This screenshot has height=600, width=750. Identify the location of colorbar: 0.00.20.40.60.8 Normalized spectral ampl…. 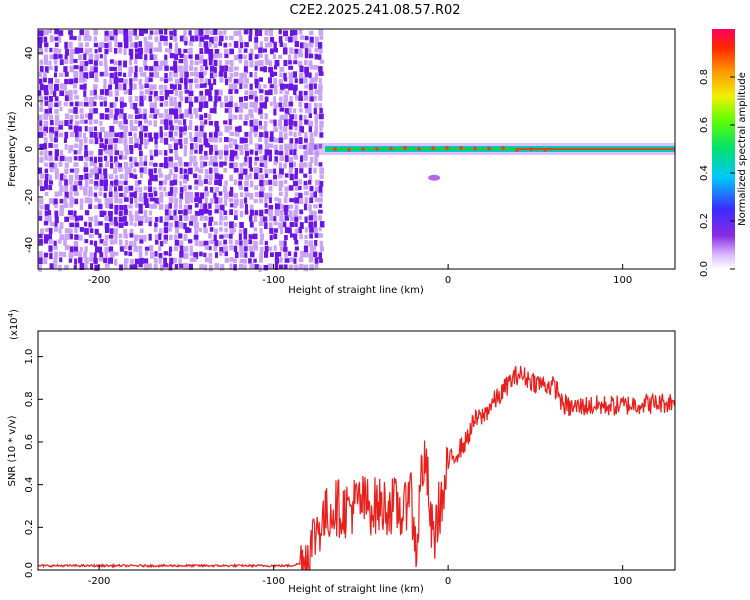
(723, 153).